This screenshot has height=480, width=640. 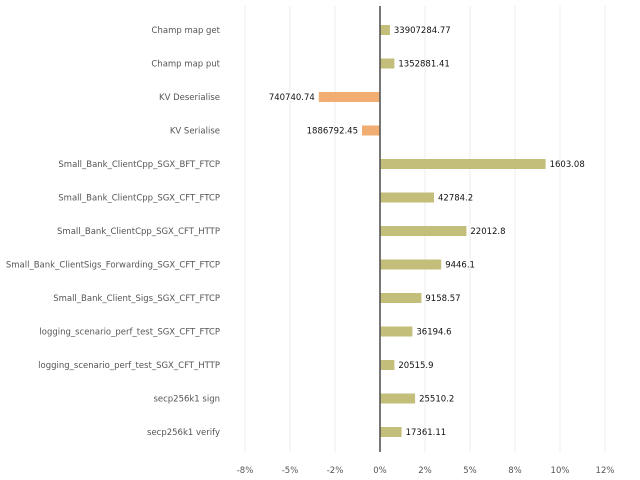 What do you see at coordinates (335, 471) in the screenshot?
I see `x-tick-label: -2%` at bounding box center [335, 471].